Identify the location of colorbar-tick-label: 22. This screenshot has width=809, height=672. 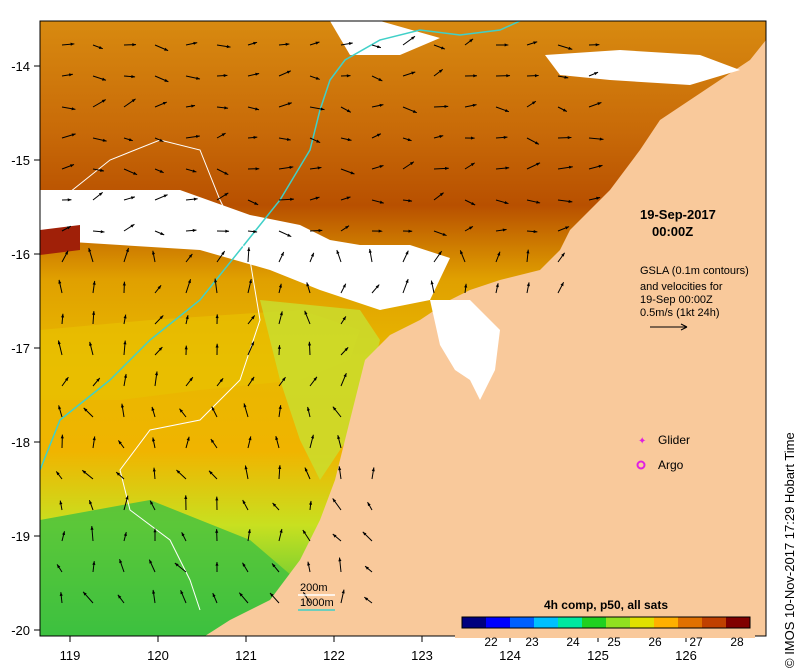
(491, 642).